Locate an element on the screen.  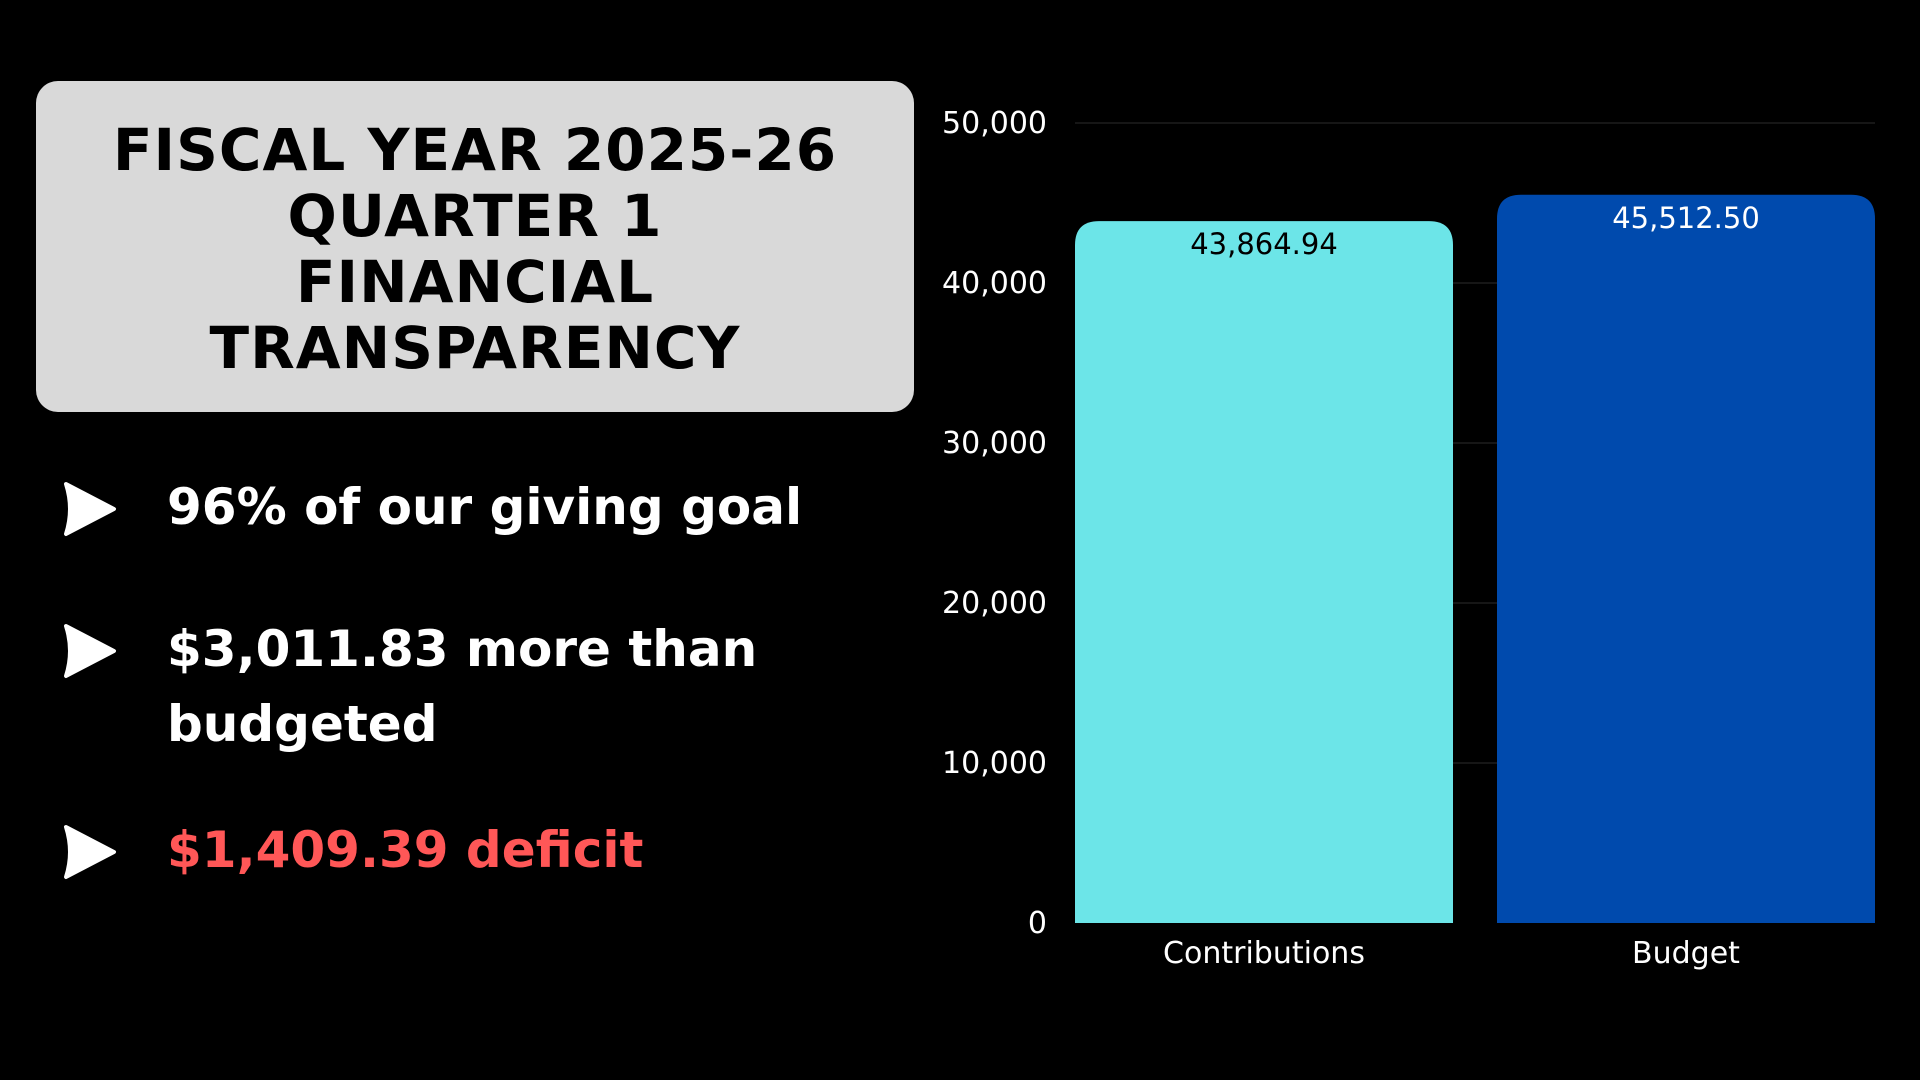
y-tick-label: 10,000 is located at coordinates (994, 763).